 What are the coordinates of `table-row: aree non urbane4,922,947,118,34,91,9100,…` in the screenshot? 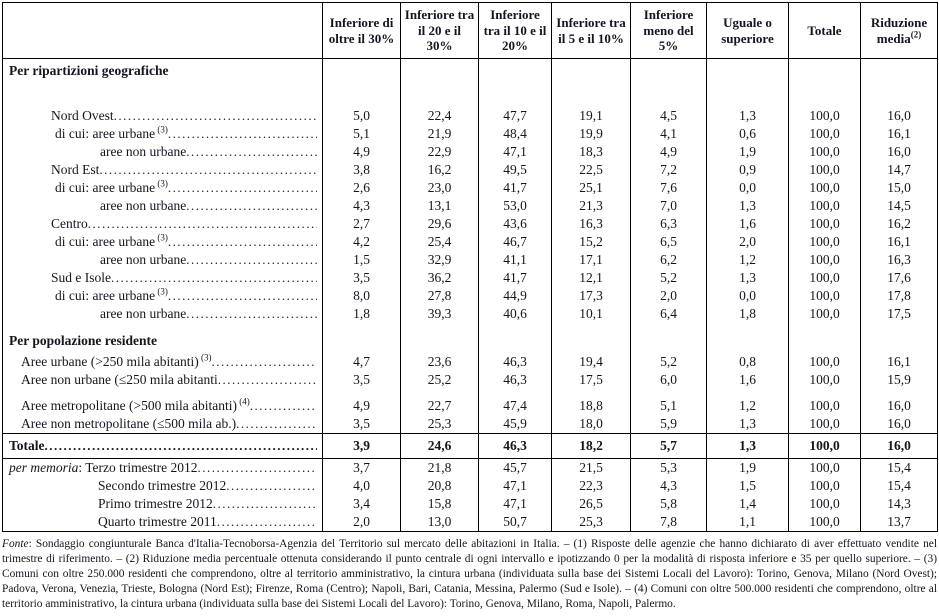 It's located at (470, 152).